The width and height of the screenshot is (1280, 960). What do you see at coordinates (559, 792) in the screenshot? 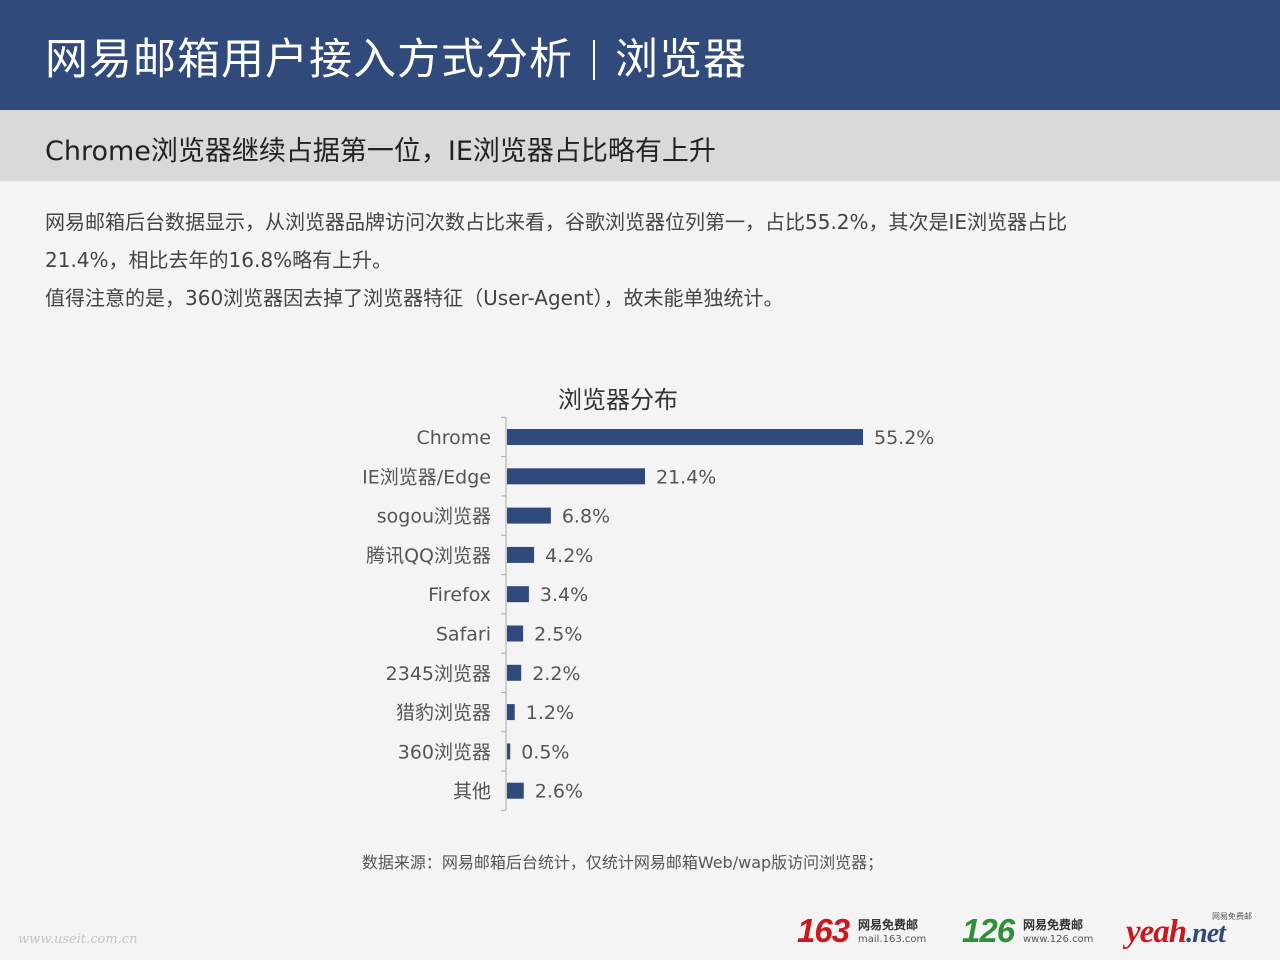
I see `value-label: 2.6%` at bounding box center [559, 792].